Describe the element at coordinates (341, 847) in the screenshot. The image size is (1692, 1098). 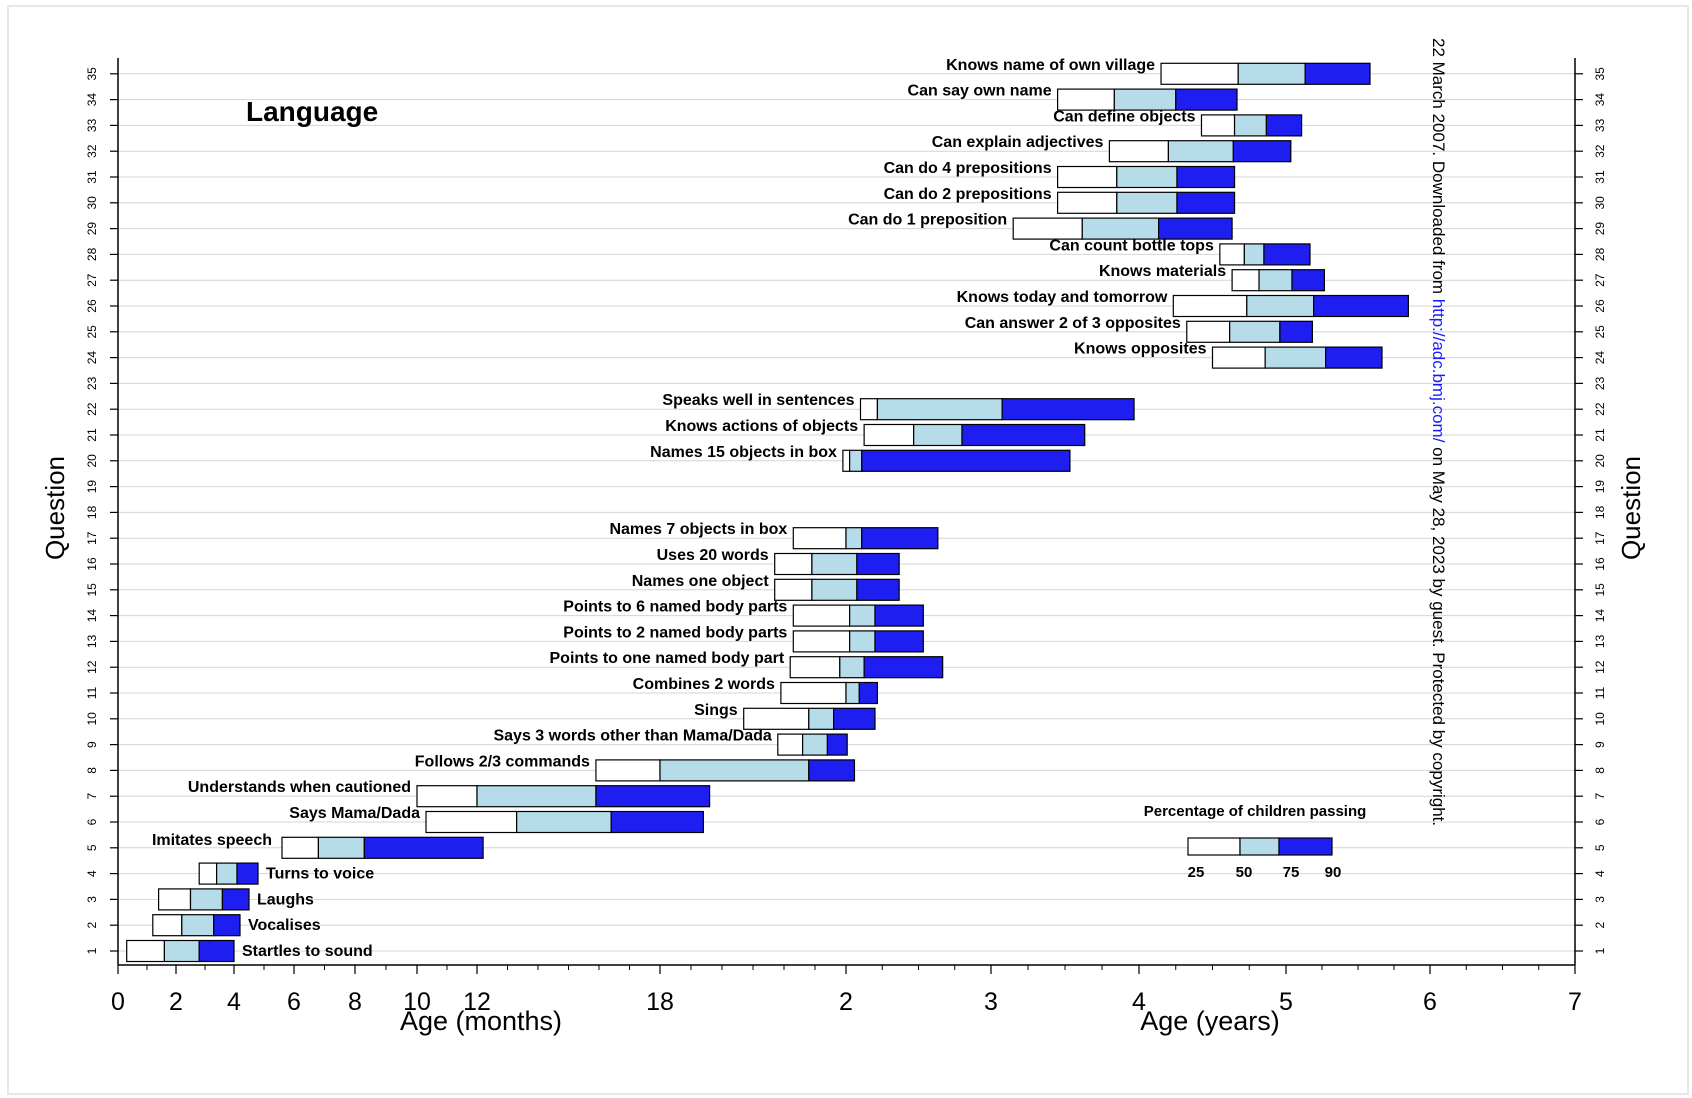
I see `bar-segment-50-75-q5` at that location.